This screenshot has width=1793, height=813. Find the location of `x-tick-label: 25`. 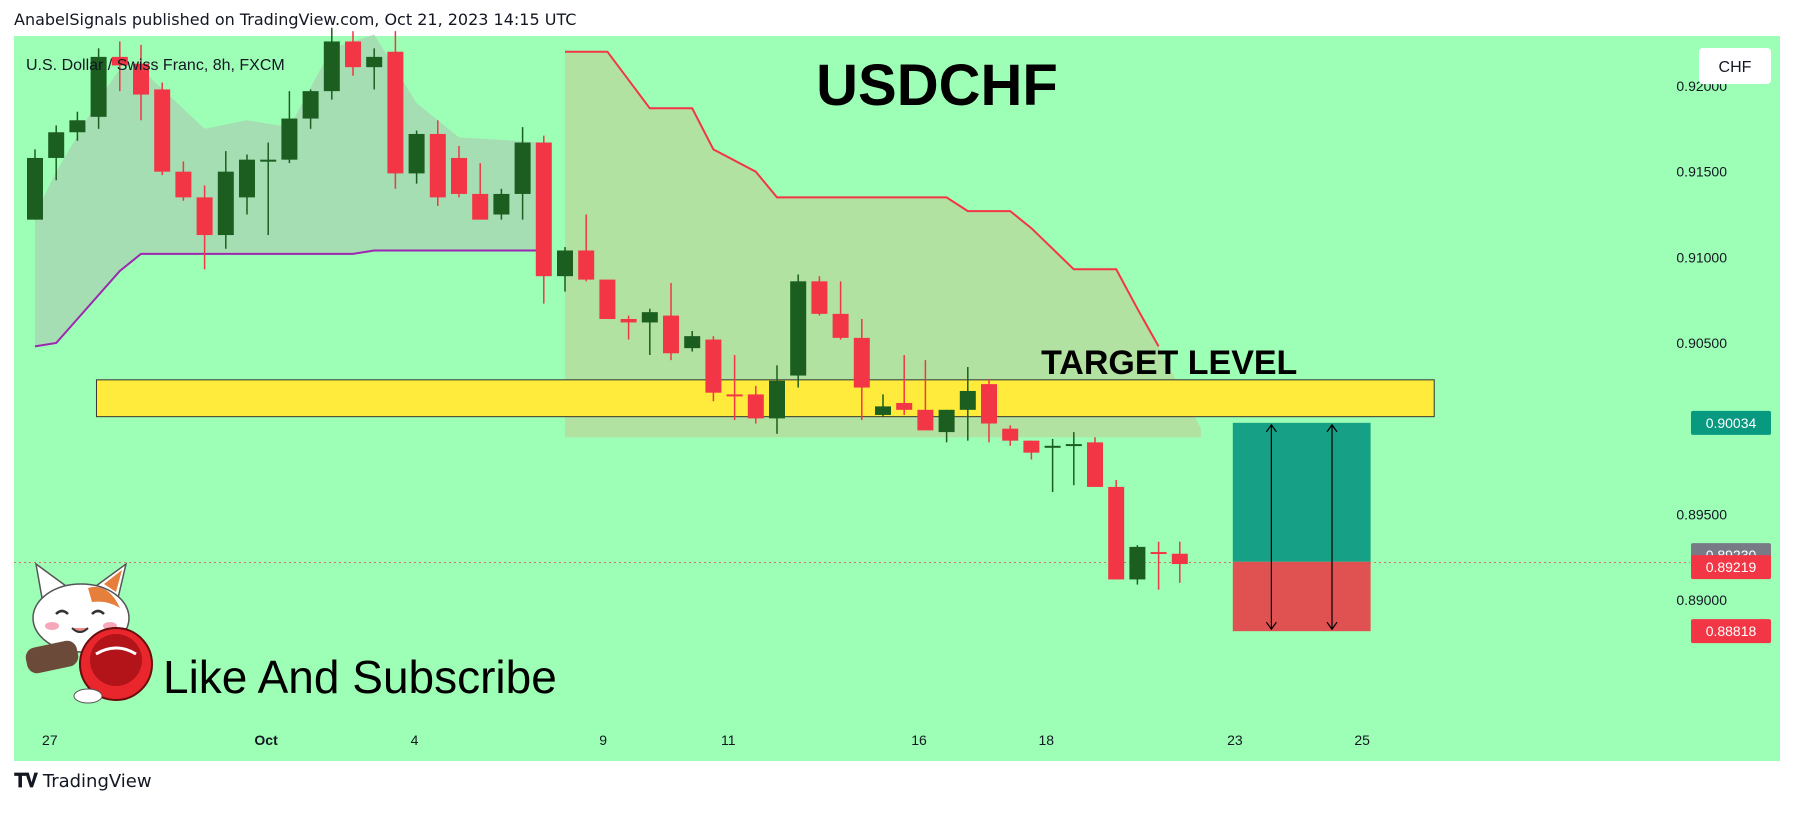

x-tick-label: 25 is located at coordinates (1362, 740).